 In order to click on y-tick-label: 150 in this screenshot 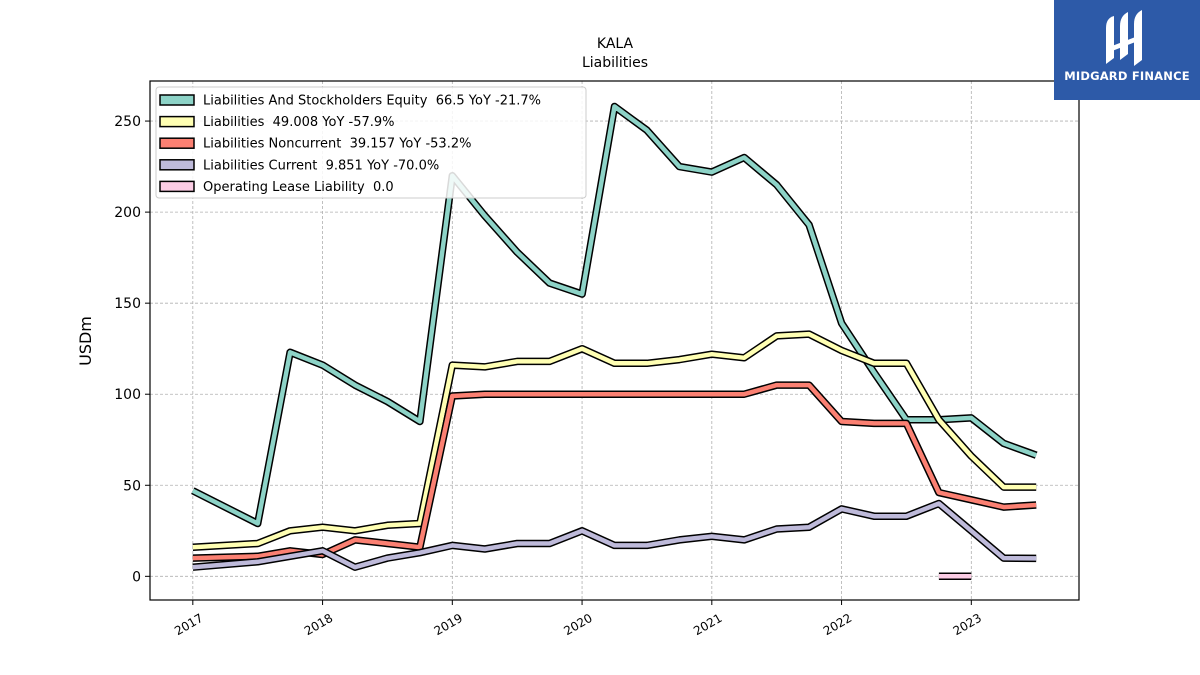, I will do `click(127, 304)`.